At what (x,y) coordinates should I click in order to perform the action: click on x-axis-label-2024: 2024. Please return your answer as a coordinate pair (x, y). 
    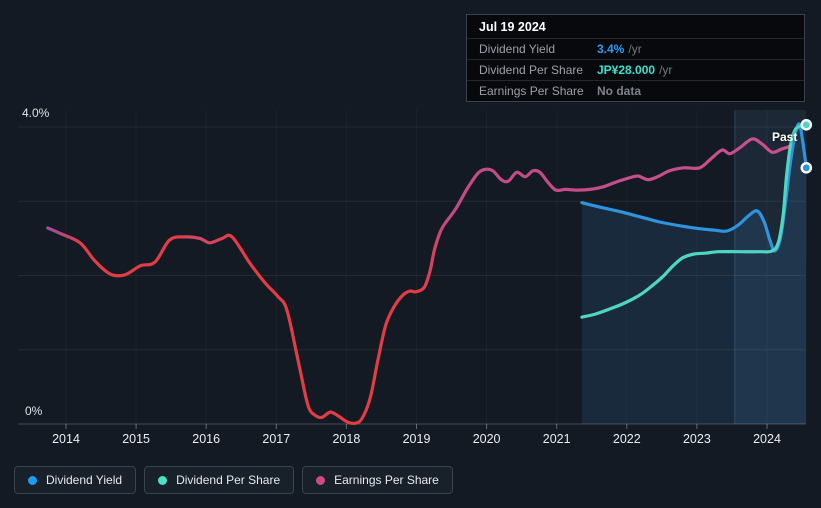
    Looking at the image, I should click on (767, 439).